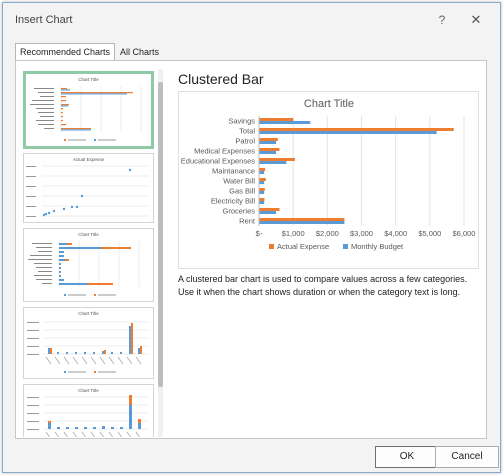 The width and height of the screenshot is (503, 475). What do you see at coordinates (233, 201) in the screenshot?
I see `category-label: Electricity Bill` at bounding box center [233, 201].